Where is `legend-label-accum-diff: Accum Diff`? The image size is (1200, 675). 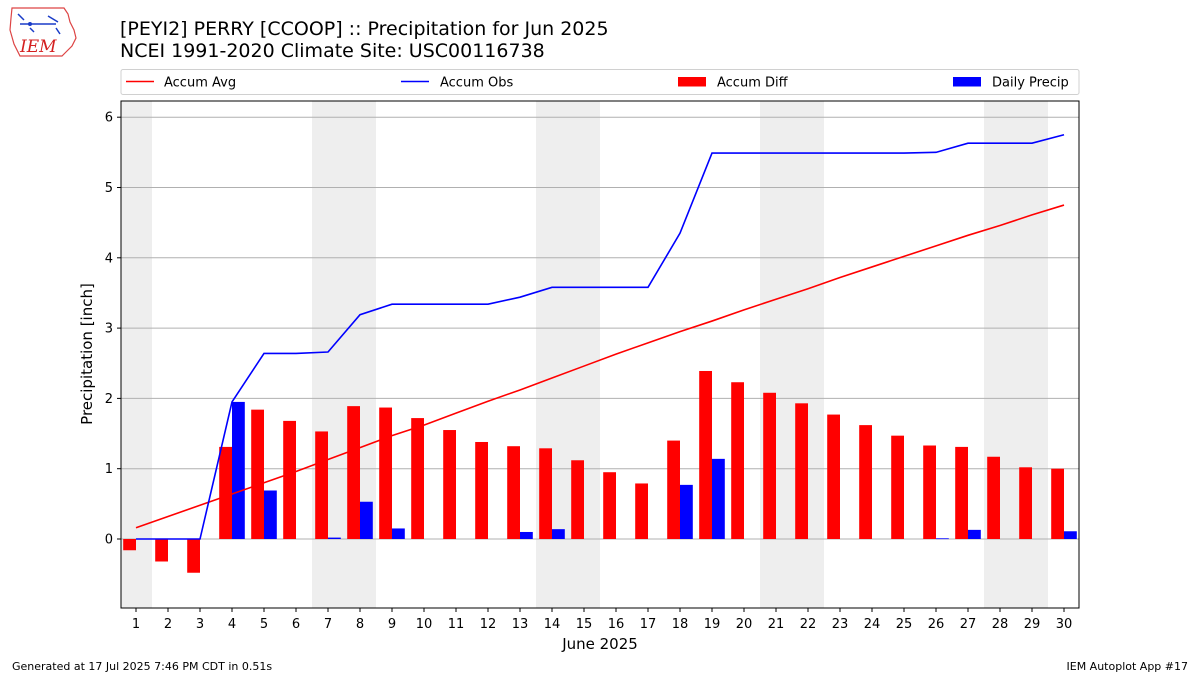
legend-label-accum-diff: Accum Diff is located at coordinates (753, 83).